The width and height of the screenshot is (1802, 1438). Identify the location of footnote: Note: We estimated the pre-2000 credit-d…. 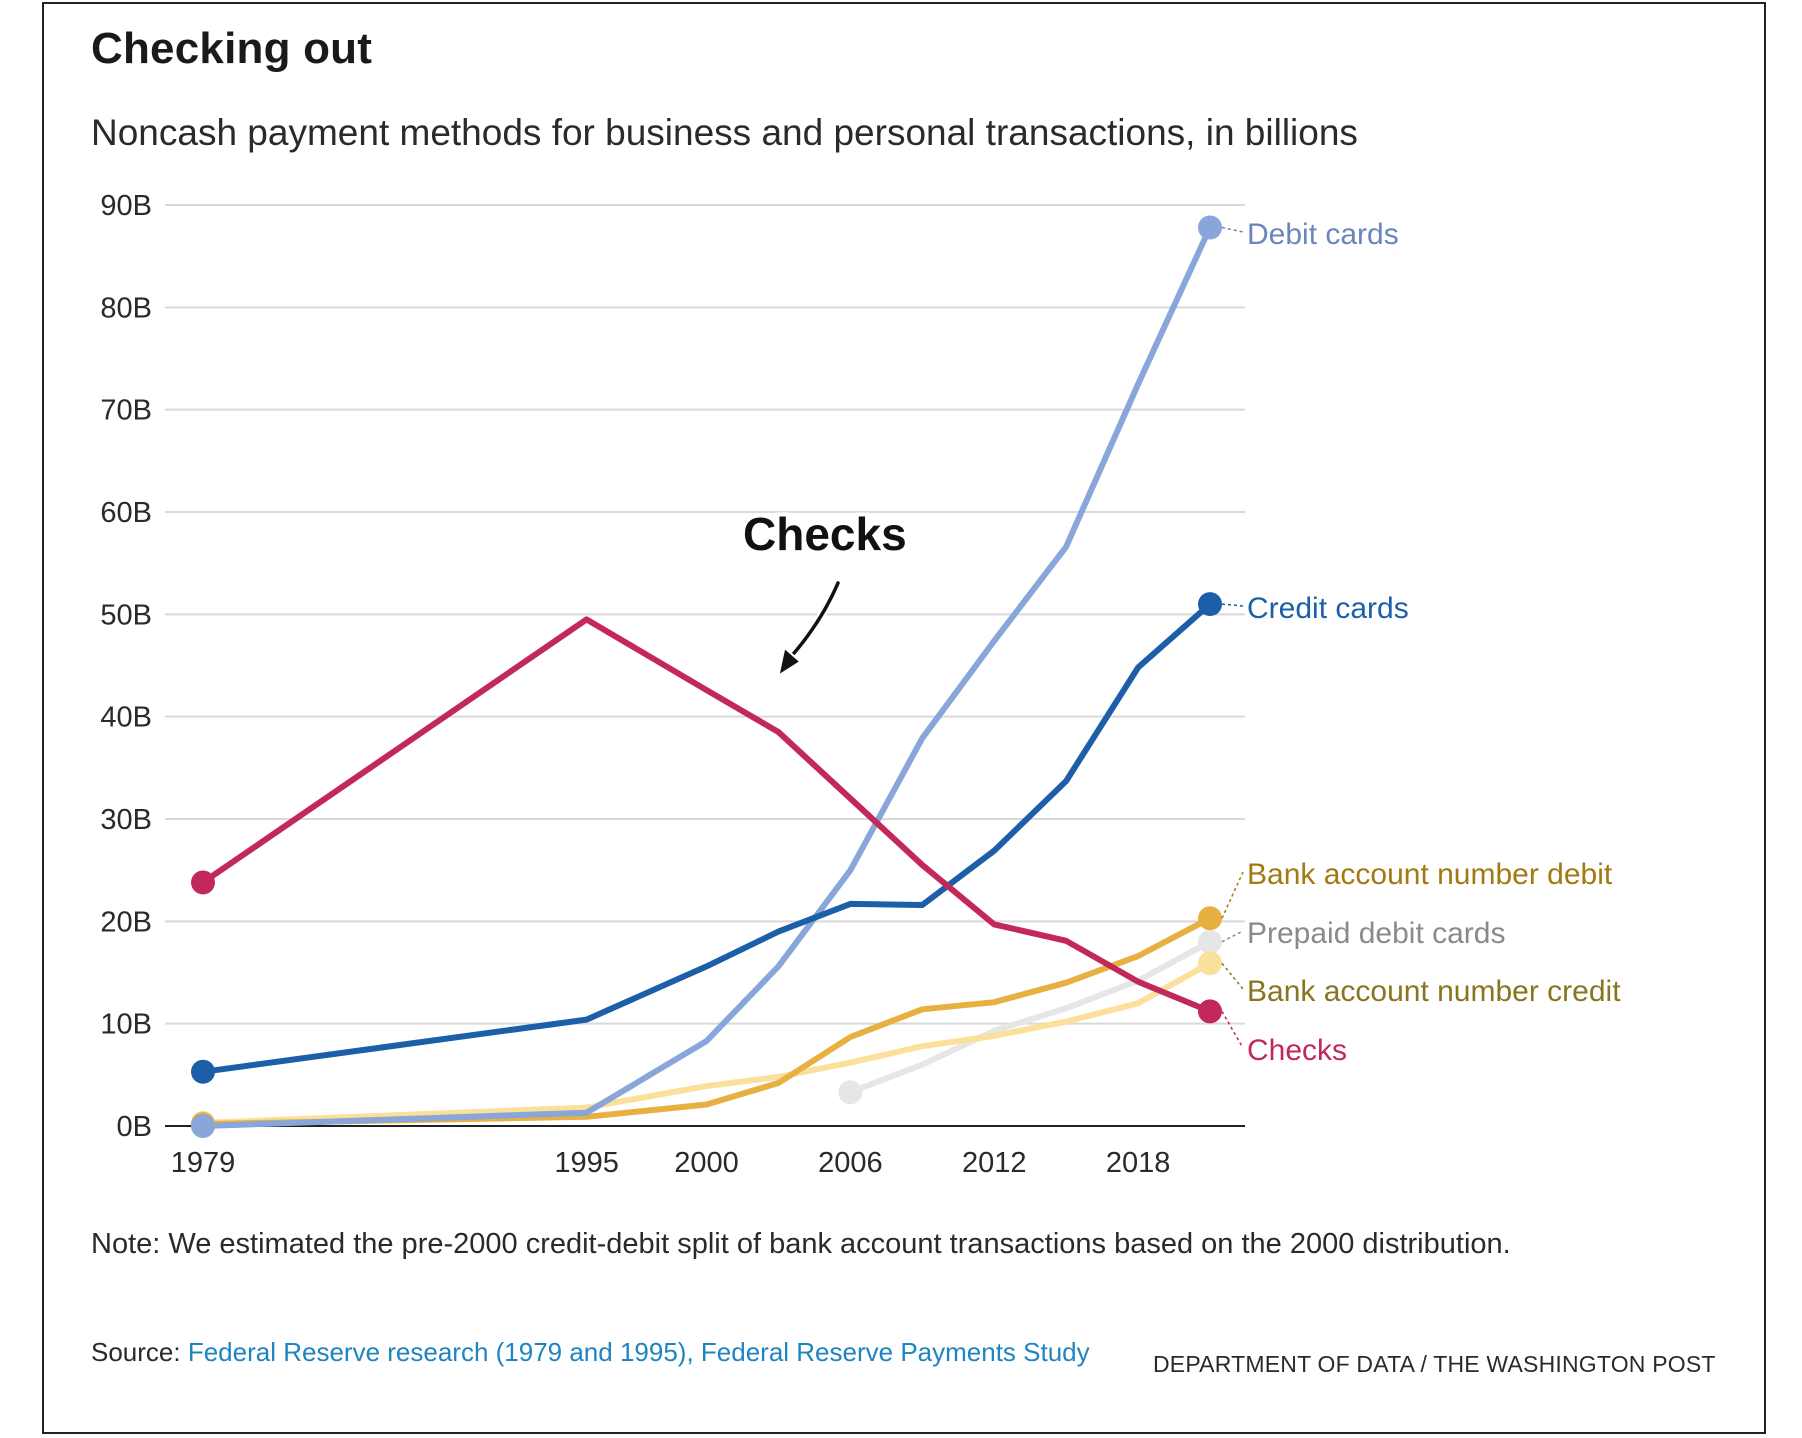
(801, 1244).